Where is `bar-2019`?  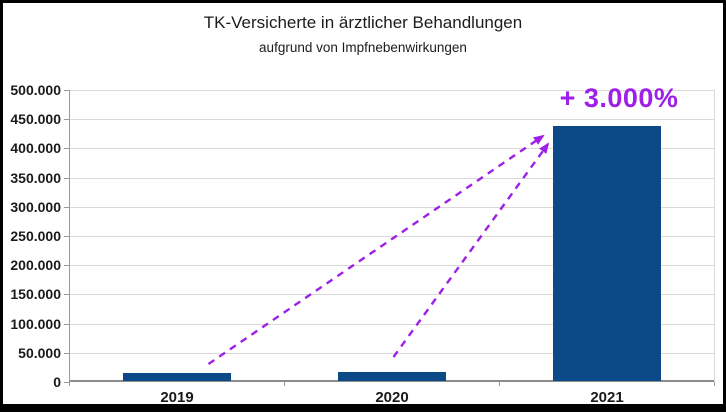
bar-2019 is located at coordinates (177, 377).